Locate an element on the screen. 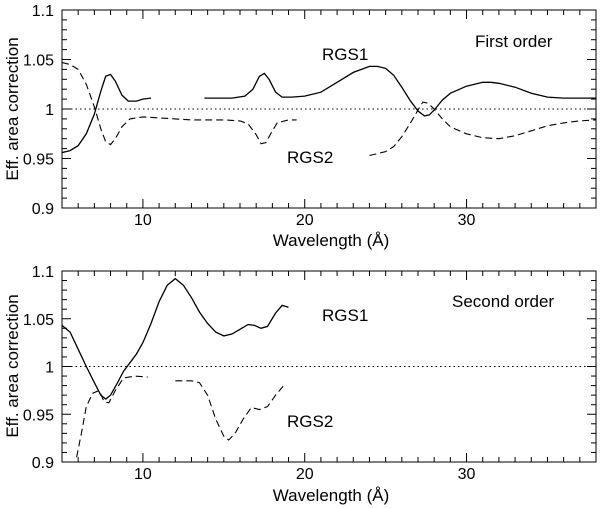  first-order-y-tick-label: 0.9 is located at coordinates (43, 209).